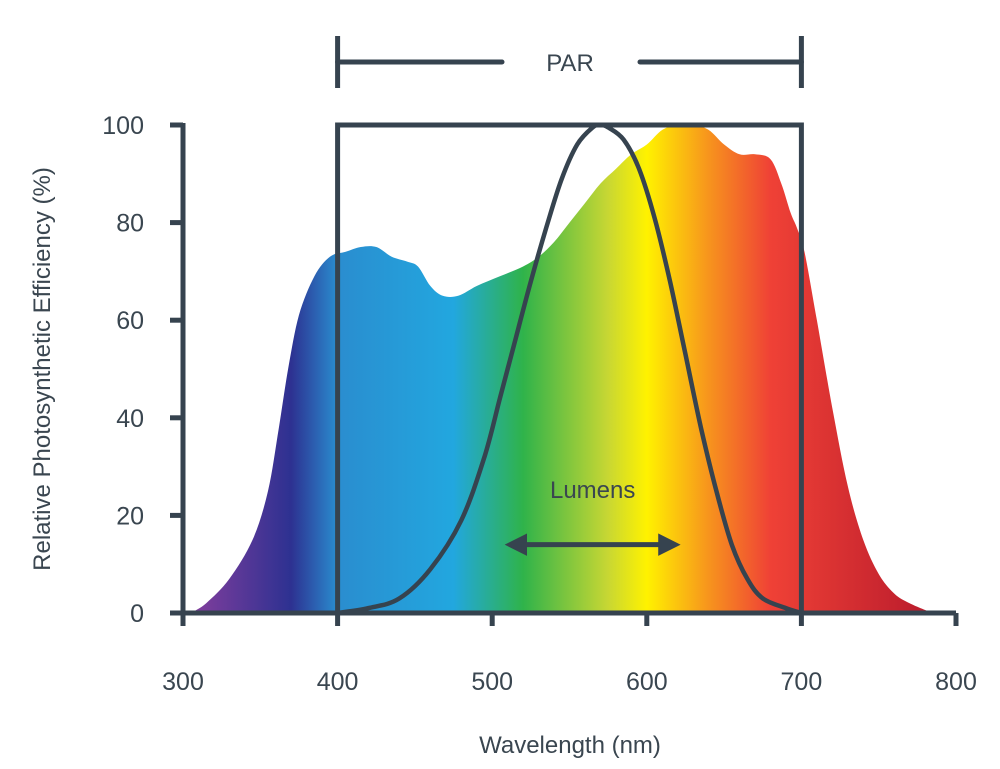  I want to click on y-ticks: 0 20 40 60 80 100, so click(142, 370).